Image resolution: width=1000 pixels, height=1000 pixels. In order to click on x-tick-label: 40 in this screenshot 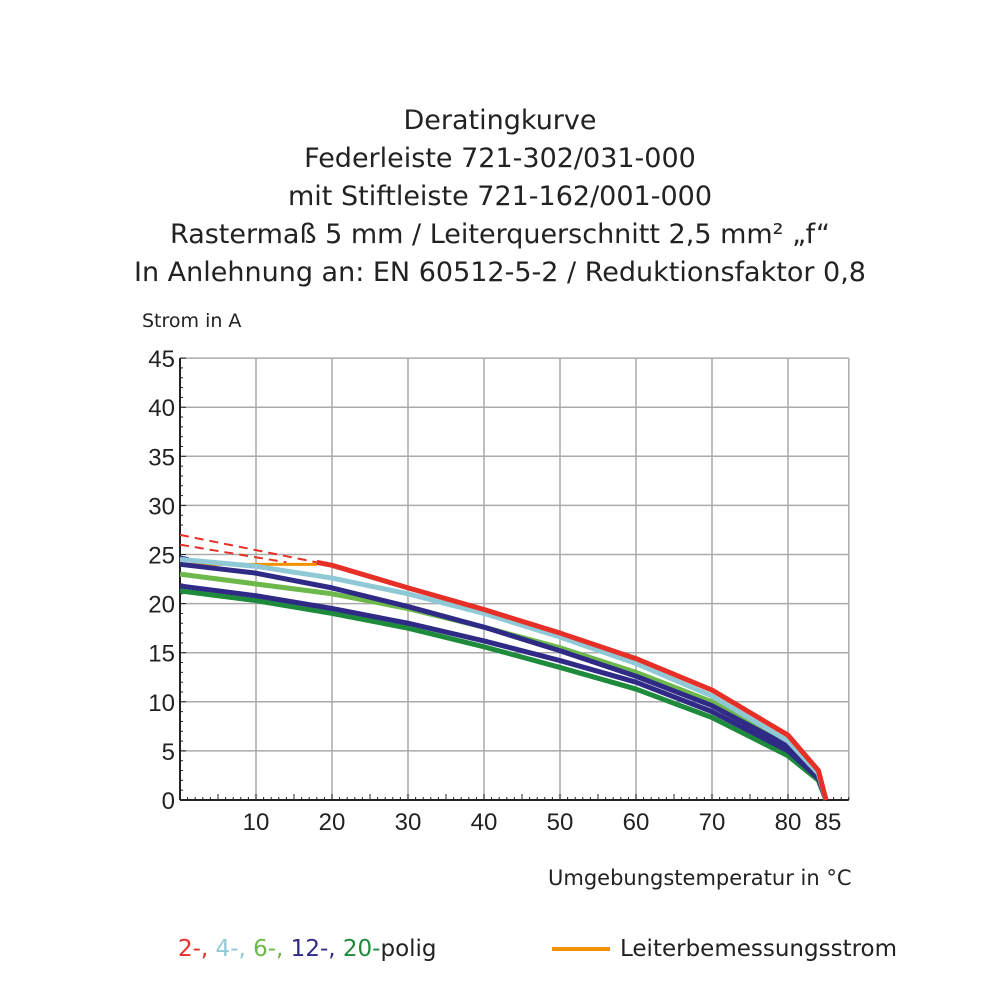, I will do `click(484, 822)`.